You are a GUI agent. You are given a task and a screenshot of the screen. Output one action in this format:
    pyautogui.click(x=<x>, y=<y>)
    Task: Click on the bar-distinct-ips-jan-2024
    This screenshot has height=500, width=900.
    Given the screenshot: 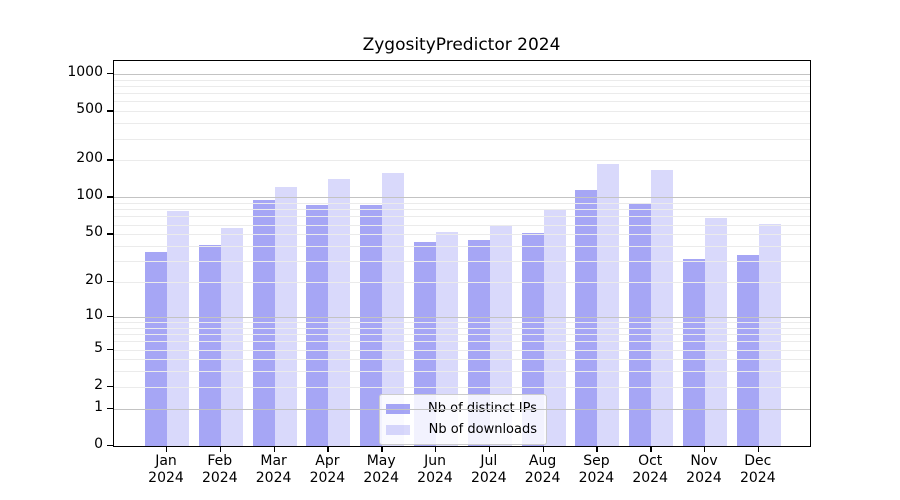 What is the action you would take?
    pyautogui.click(x=156, y=348)
    